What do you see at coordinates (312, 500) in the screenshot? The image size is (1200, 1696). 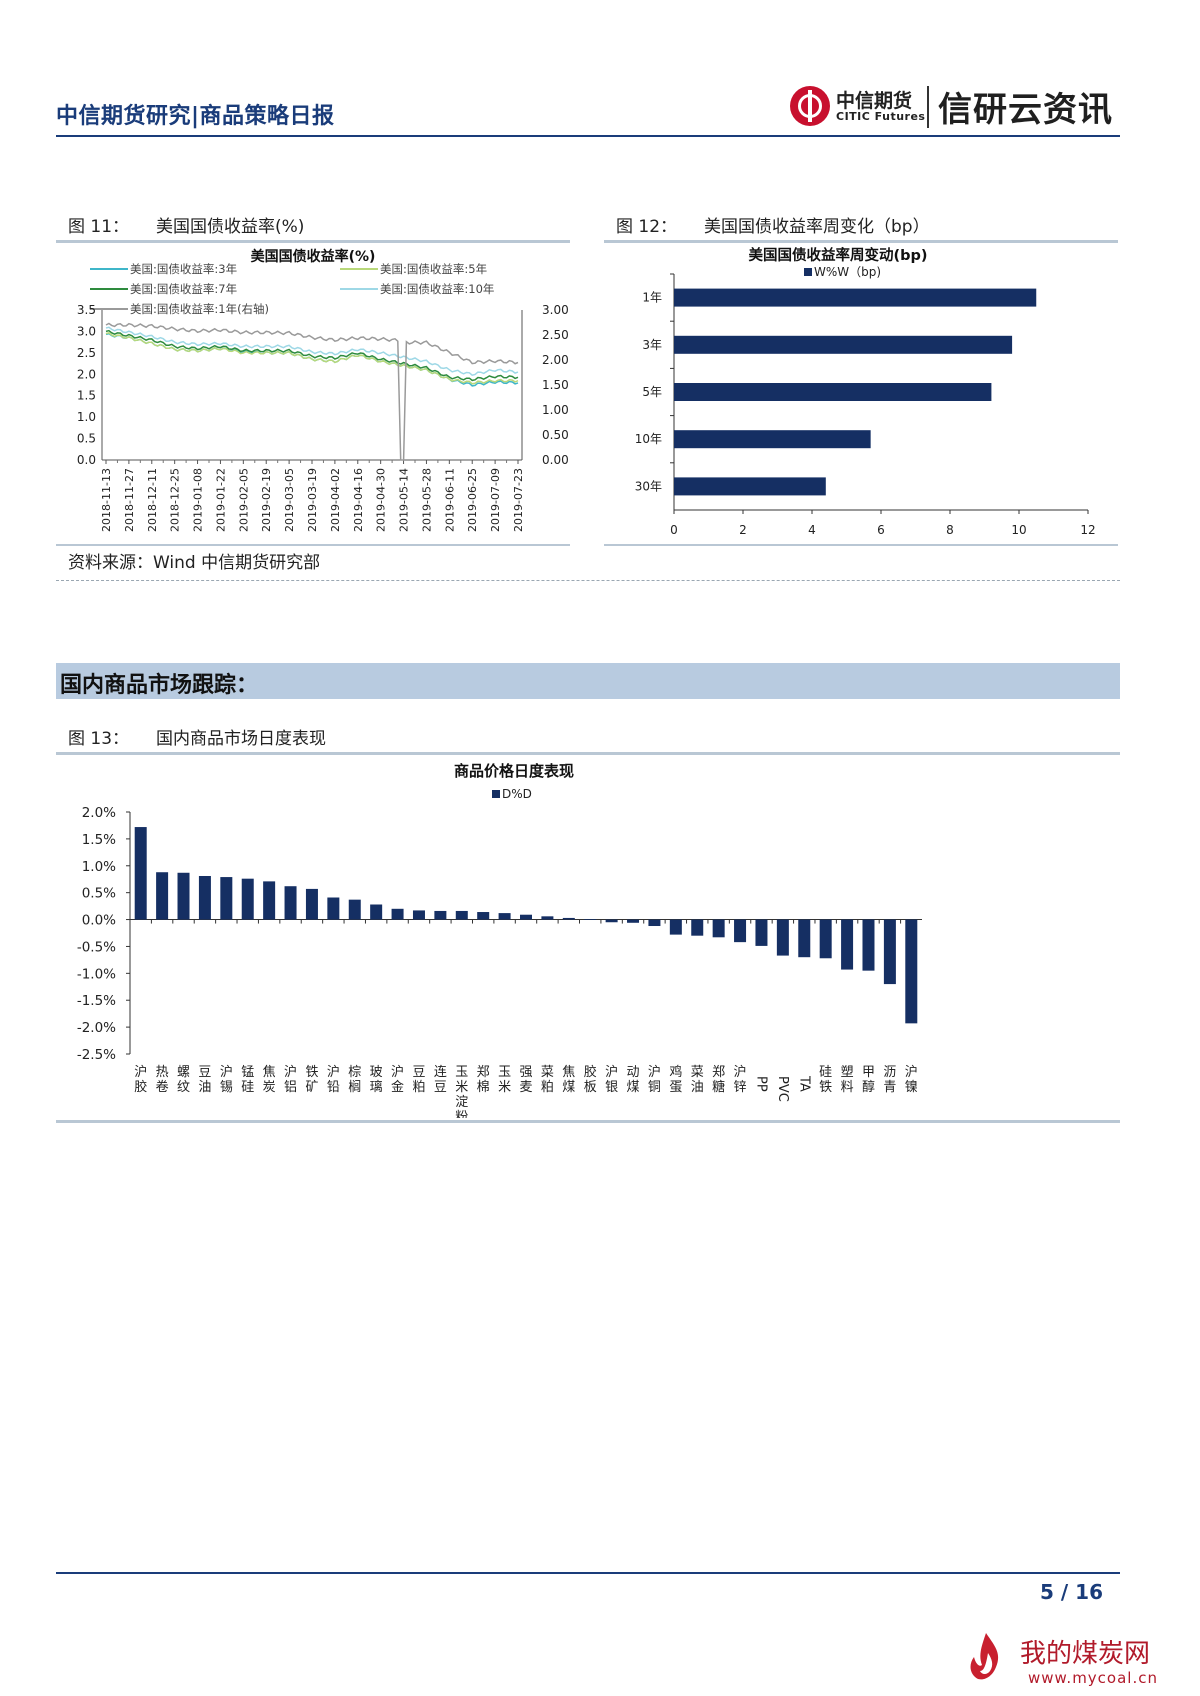 I see `x-tick-label: 2019-03-19` at bounding box center [312, 500].